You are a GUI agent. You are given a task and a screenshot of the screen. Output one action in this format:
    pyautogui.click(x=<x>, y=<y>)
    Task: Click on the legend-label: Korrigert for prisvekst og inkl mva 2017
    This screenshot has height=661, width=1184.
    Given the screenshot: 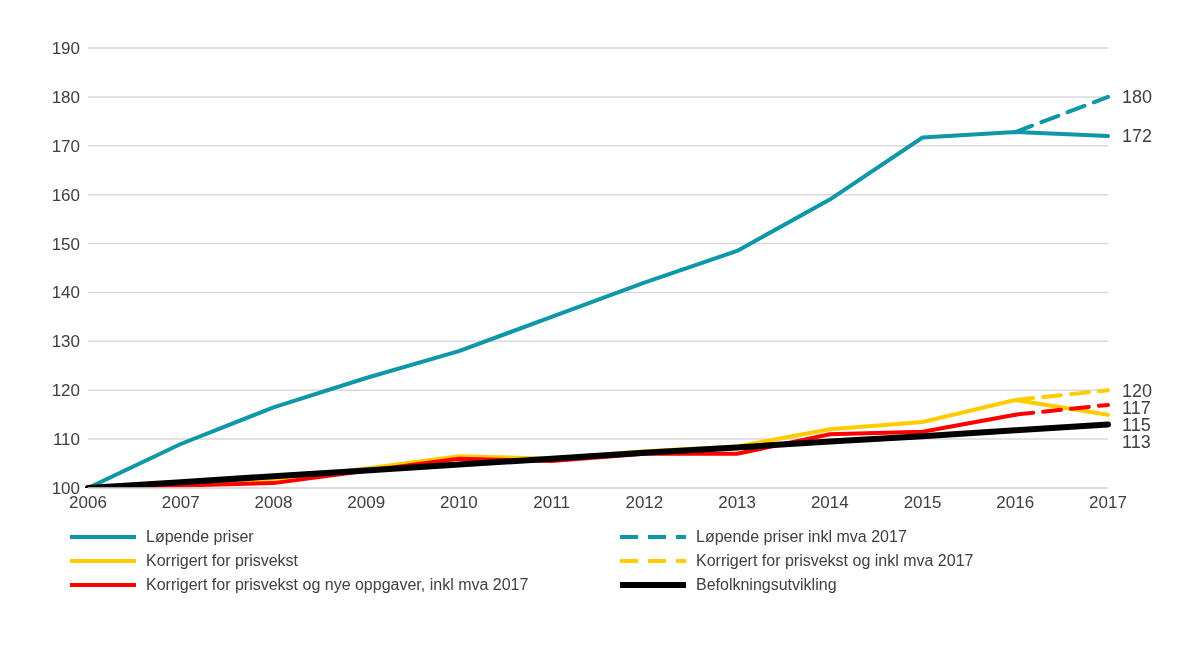 What is the action you would take?
    pyautogui.click(x=835, y=561)
    